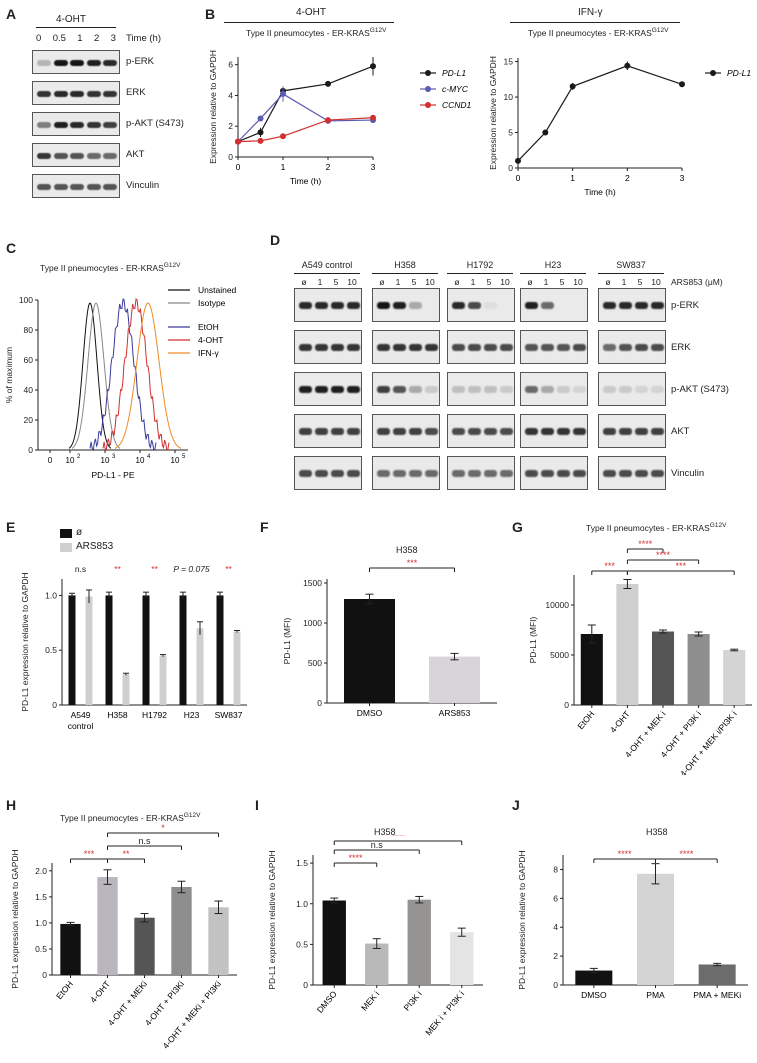 Image resolution: width=757 pixels, height=1063 pixels. What do you see at coordinates (11, 527) in the screenshot?
I see `panel-label-e: E` at bounding box center [11, 527].